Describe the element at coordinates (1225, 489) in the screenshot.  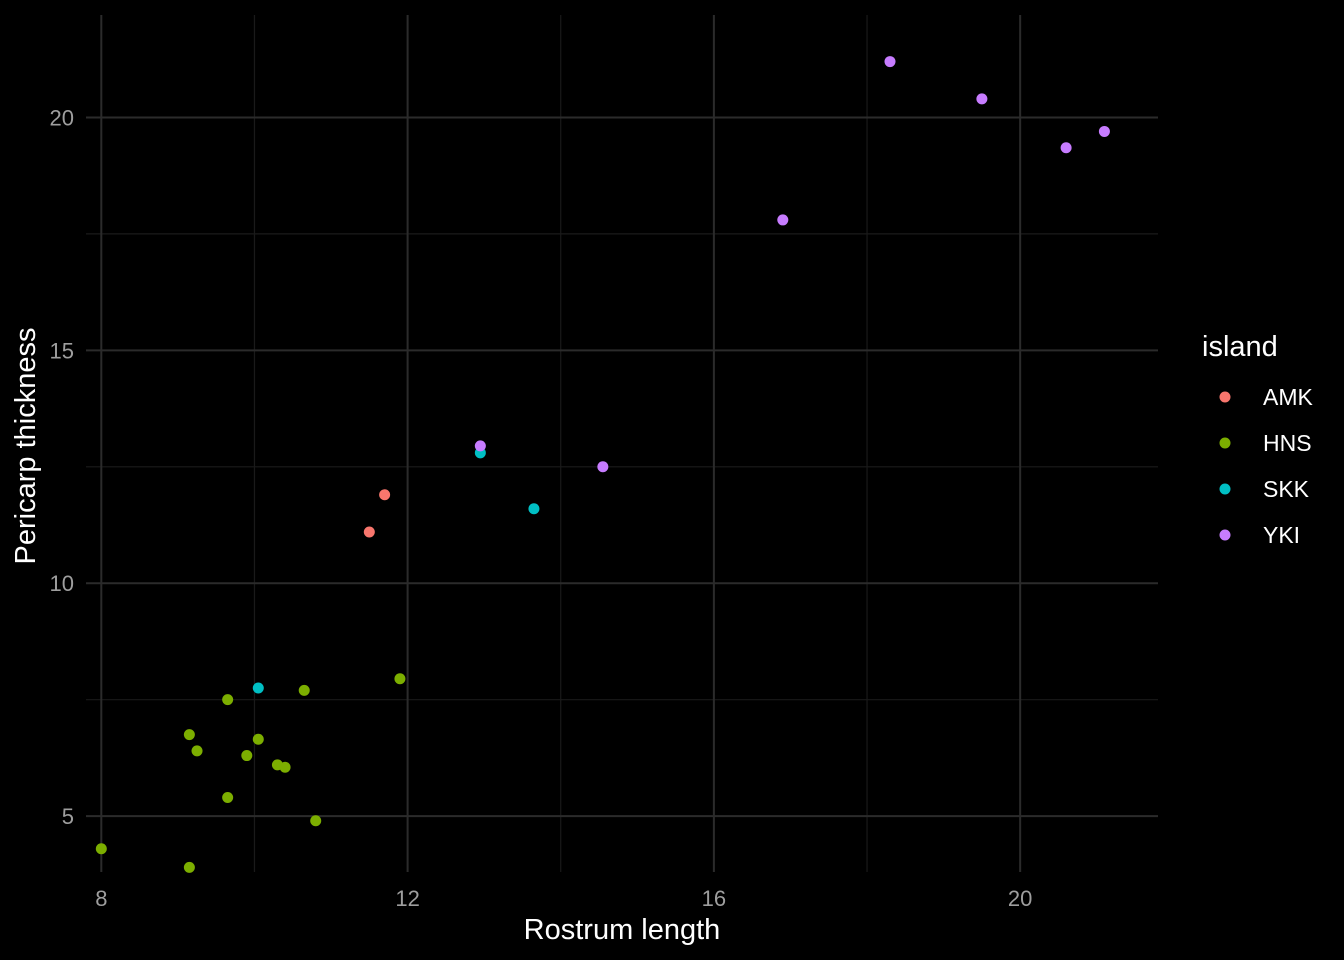
I see `legend-key-skk` at that location.